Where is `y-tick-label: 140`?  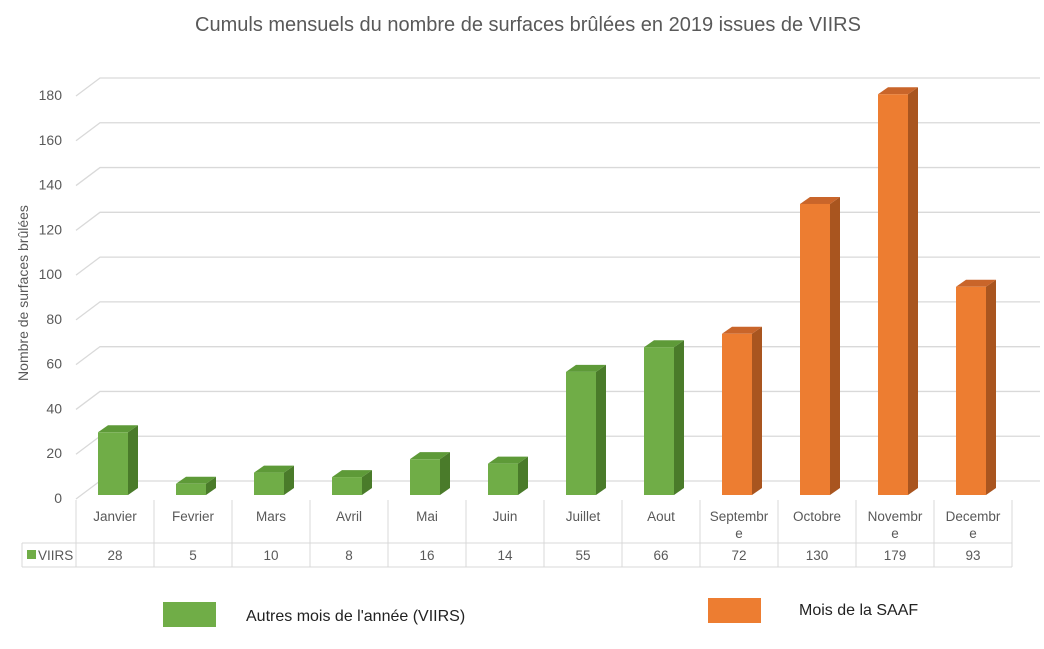
y-tick-label: 140 is located at coordinates (51, 185).